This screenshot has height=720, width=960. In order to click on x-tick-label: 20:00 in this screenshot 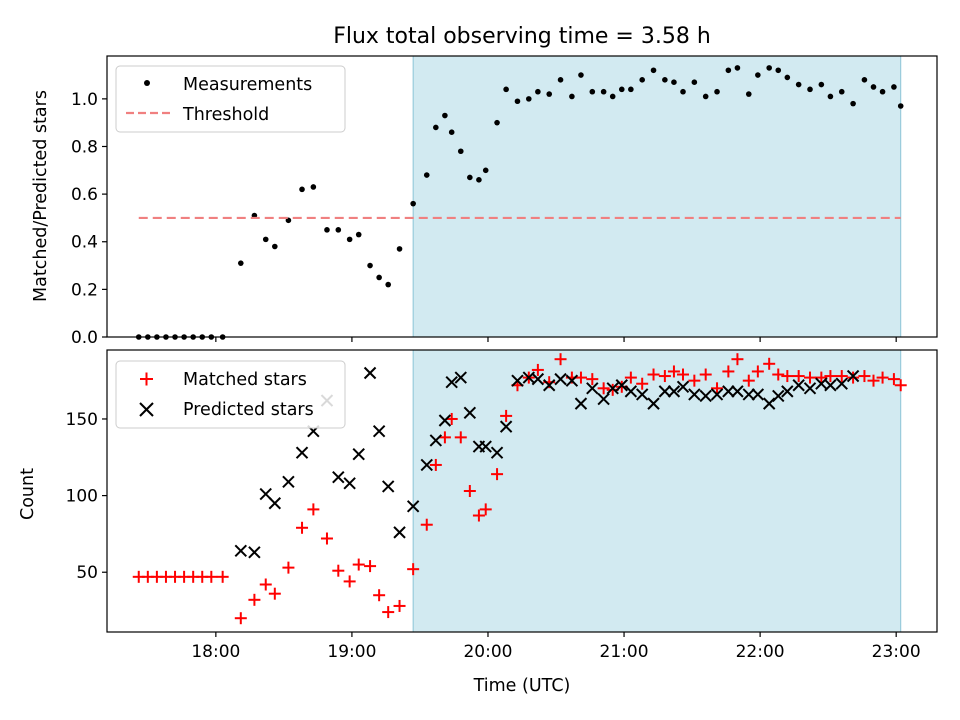, I will do `click(487, 652)`.